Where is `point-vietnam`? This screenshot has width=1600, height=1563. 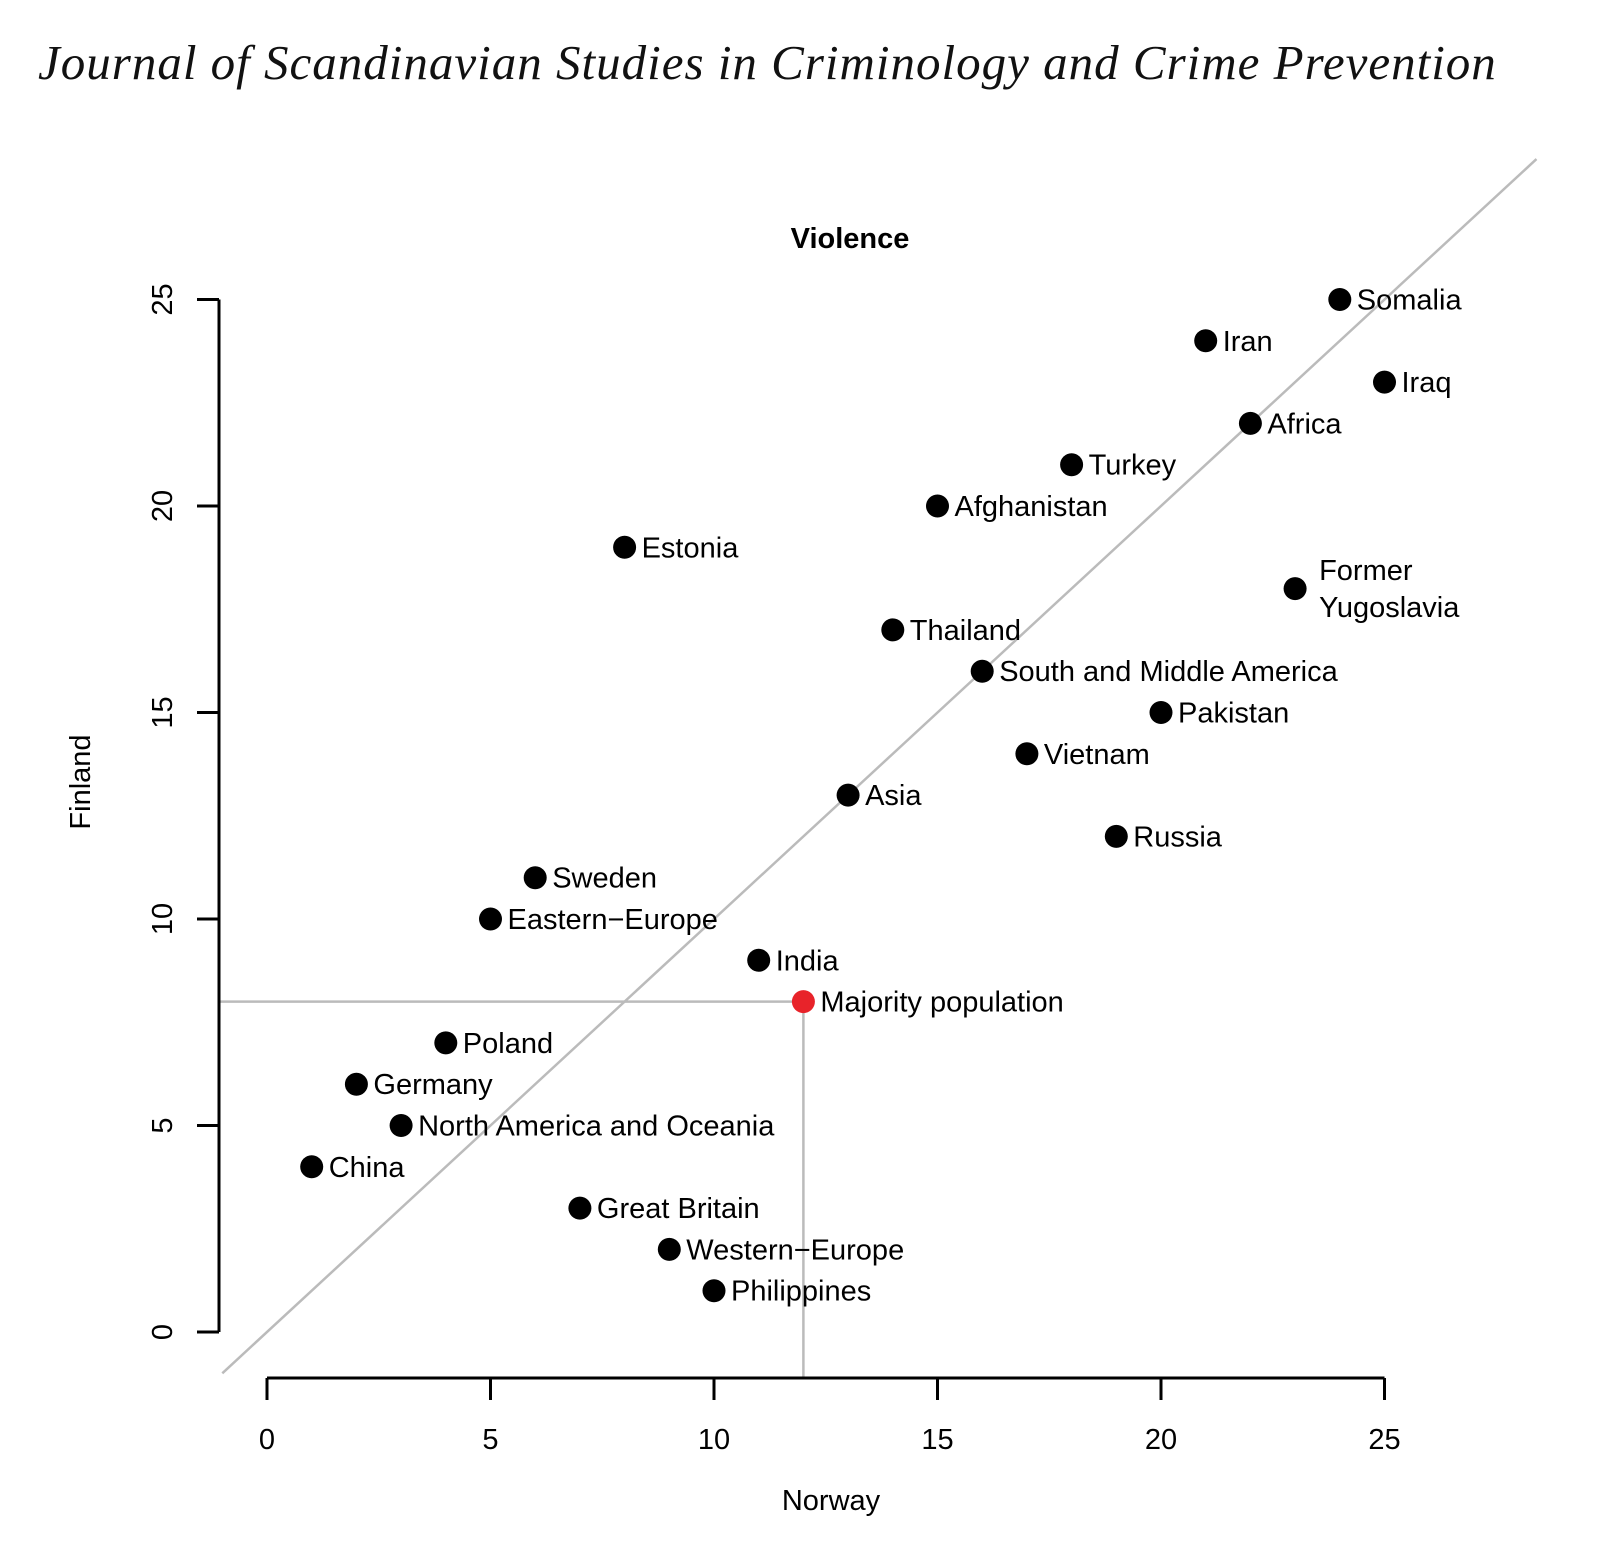
point-vietnam is located at coordinates (1027, 754).